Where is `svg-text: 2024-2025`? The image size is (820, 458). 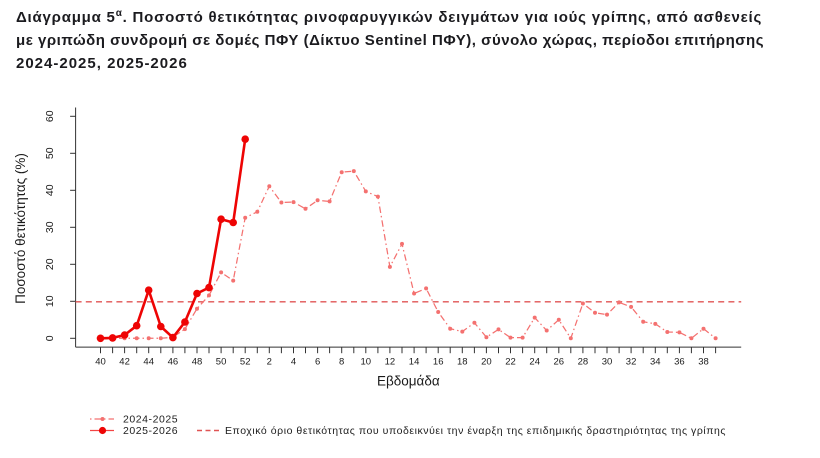
svg-text: 2024-2025 is located at coordinates (150, 419).